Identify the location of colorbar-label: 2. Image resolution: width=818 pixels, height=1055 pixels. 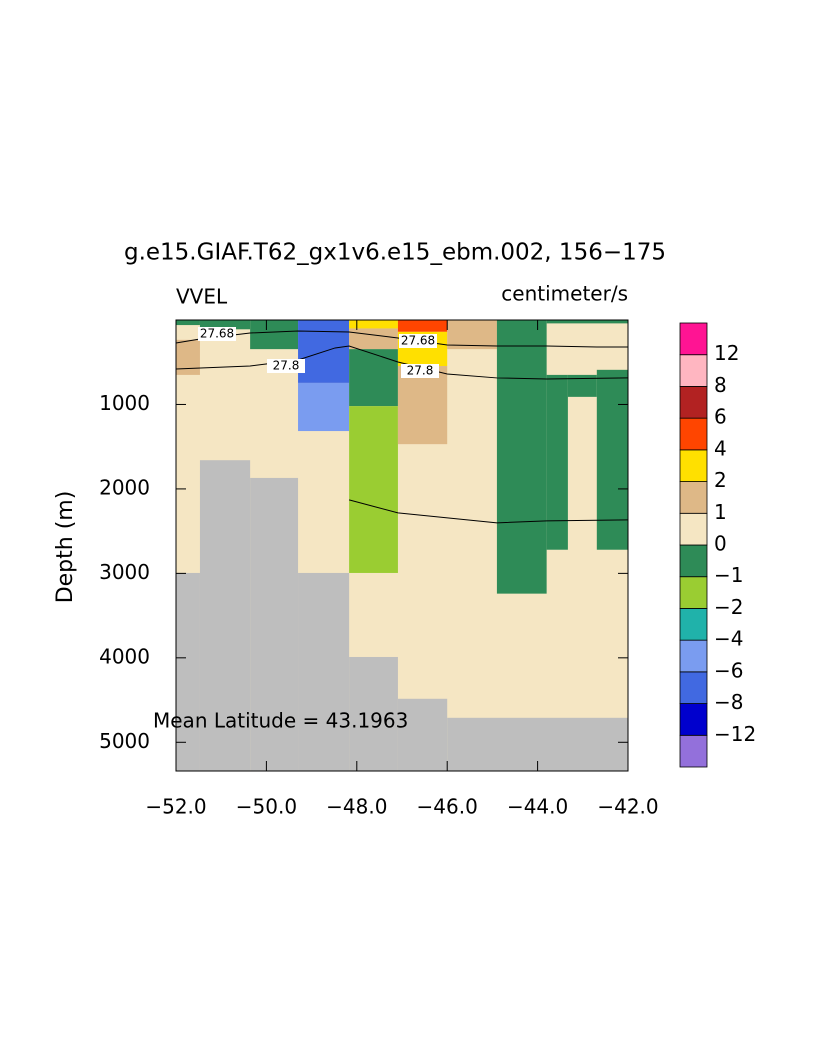
(720, 480).